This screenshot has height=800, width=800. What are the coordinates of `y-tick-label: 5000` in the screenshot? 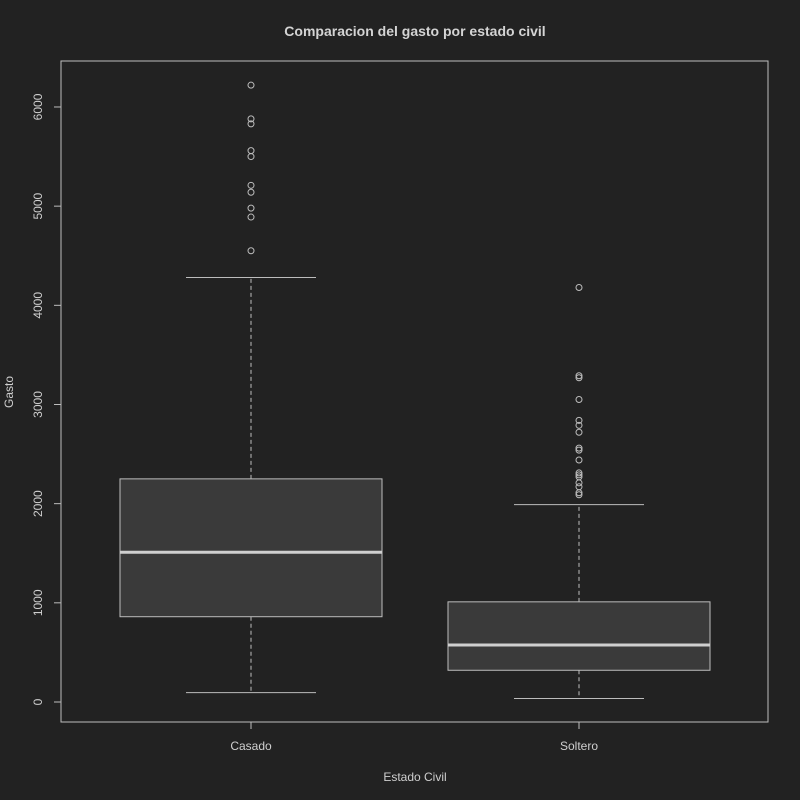 It's located at (38, 205).